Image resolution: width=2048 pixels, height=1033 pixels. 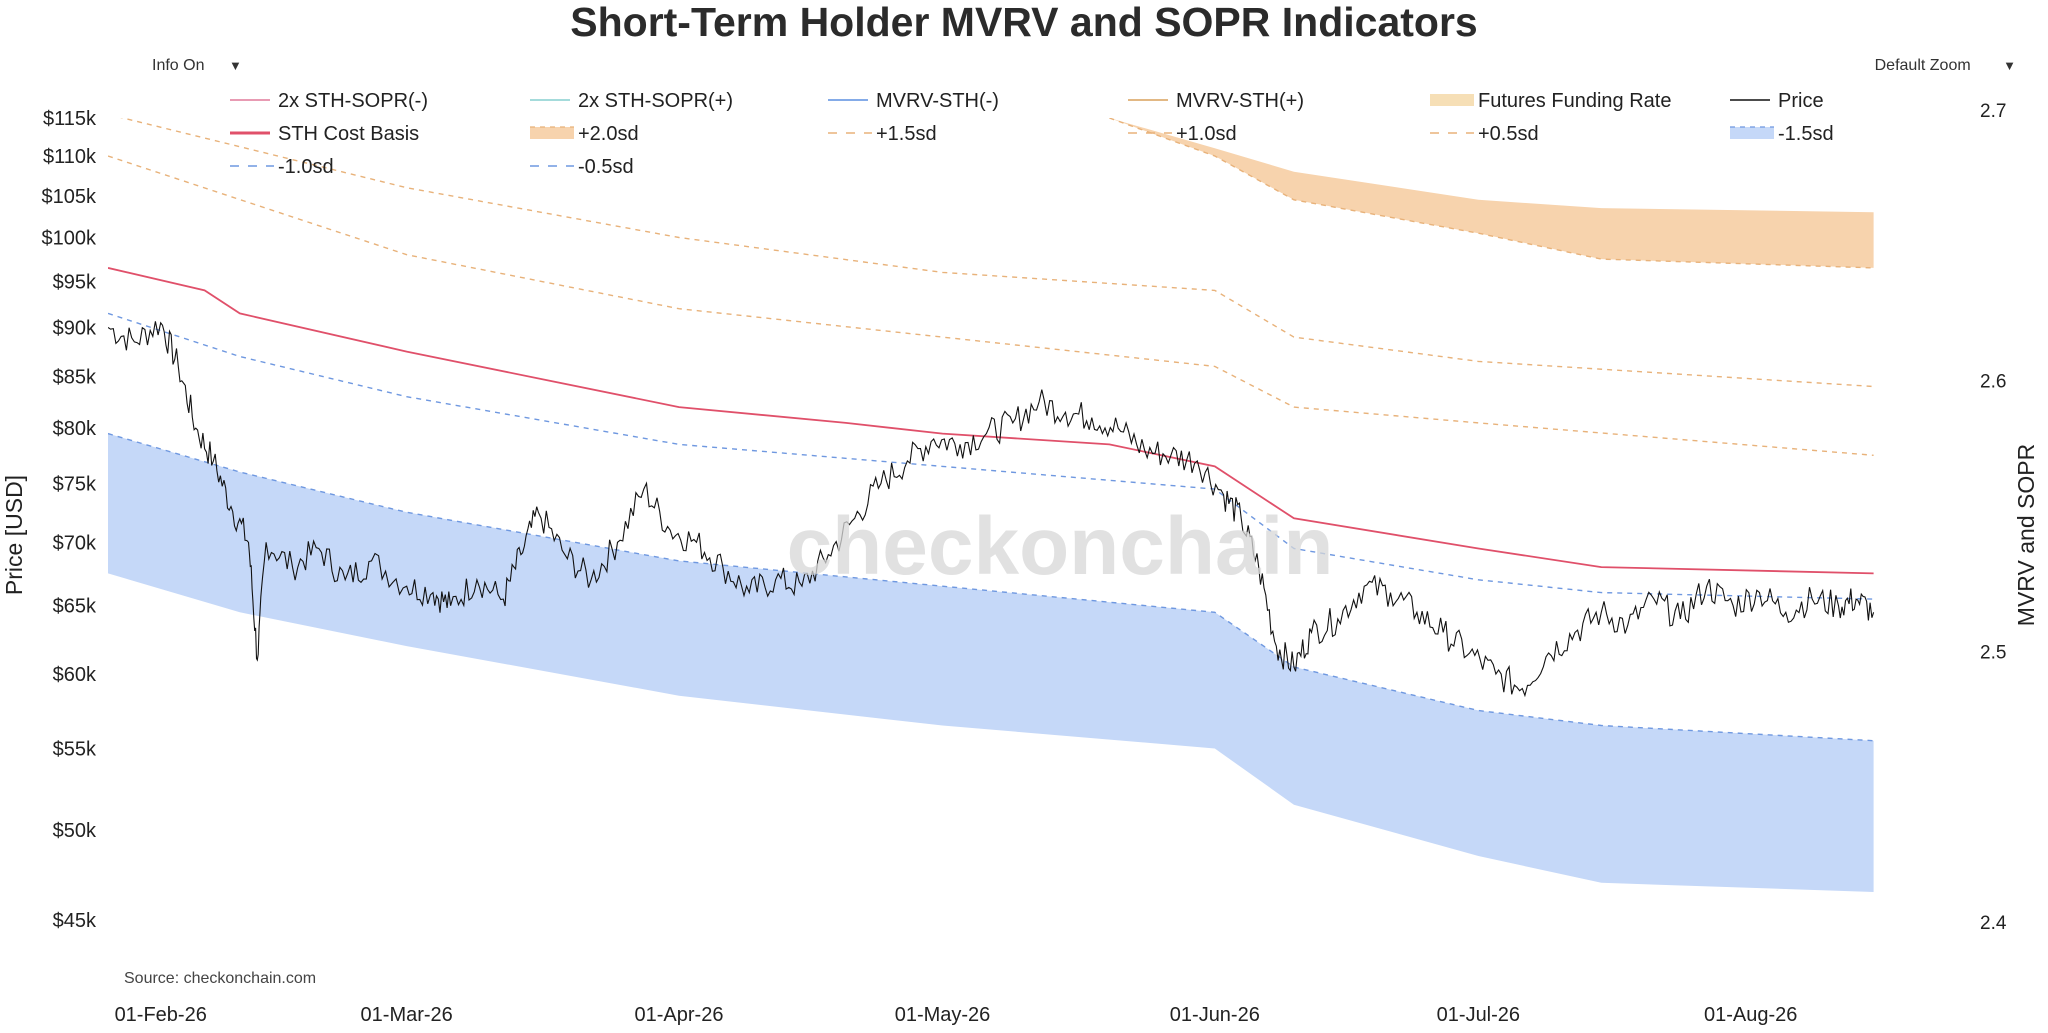 I want to click on legend-item: -1.5sd, so click(x=1782, y=134).